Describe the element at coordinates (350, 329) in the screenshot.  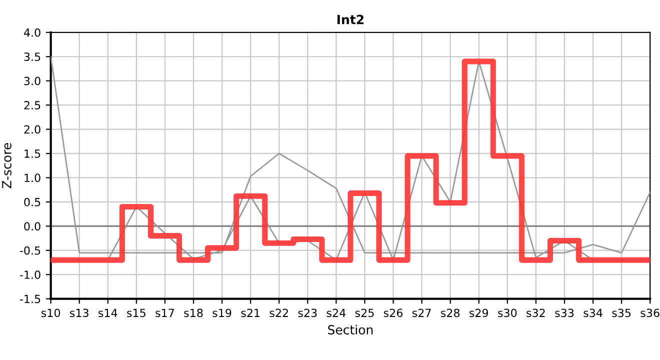
I see `x-axis-title: Section` at that location.